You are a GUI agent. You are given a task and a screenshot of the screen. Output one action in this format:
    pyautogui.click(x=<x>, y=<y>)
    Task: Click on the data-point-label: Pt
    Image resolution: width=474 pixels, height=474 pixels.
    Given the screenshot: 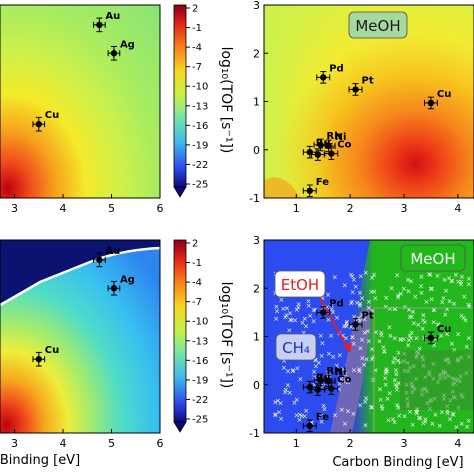 What is the action you would take?
    pyautogui.click(x=368, y=80)
    